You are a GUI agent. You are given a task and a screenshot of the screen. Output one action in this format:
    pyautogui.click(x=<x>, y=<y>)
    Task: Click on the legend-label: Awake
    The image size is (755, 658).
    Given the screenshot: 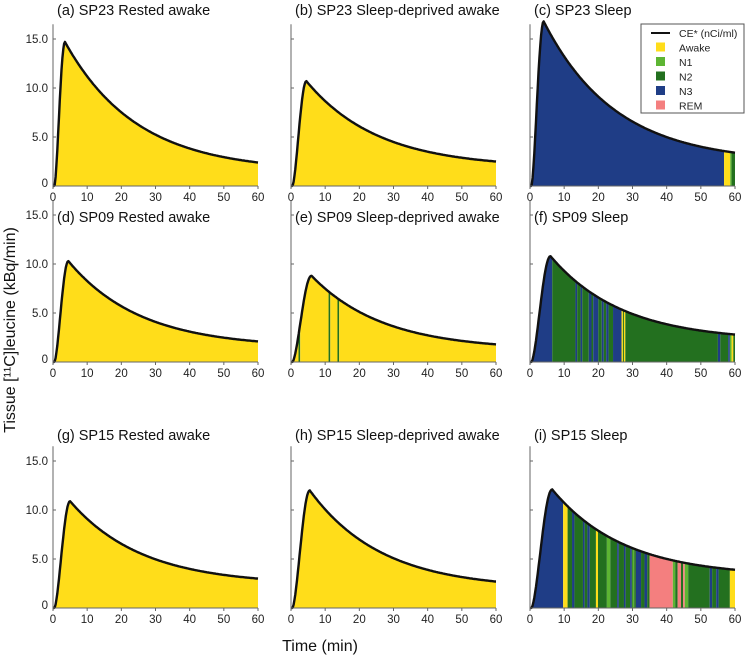 What is the action you would take?
    pyautogui.click(x=694, y=49)
    